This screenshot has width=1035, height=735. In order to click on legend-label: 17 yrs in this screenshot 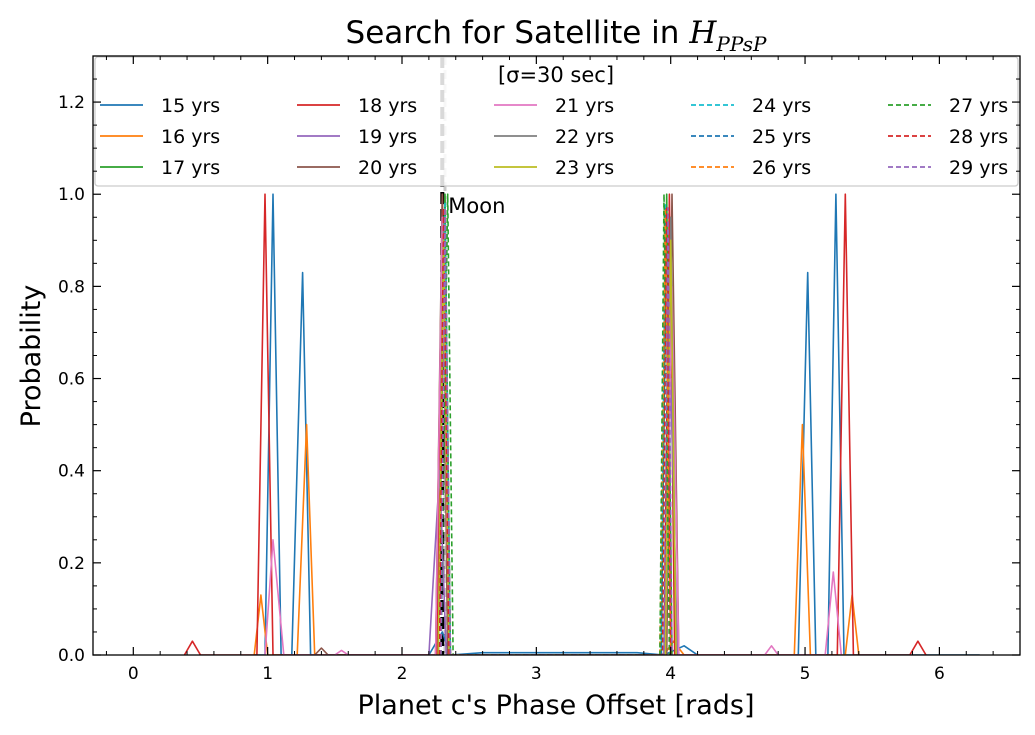, I will do `click(190, 168)`.